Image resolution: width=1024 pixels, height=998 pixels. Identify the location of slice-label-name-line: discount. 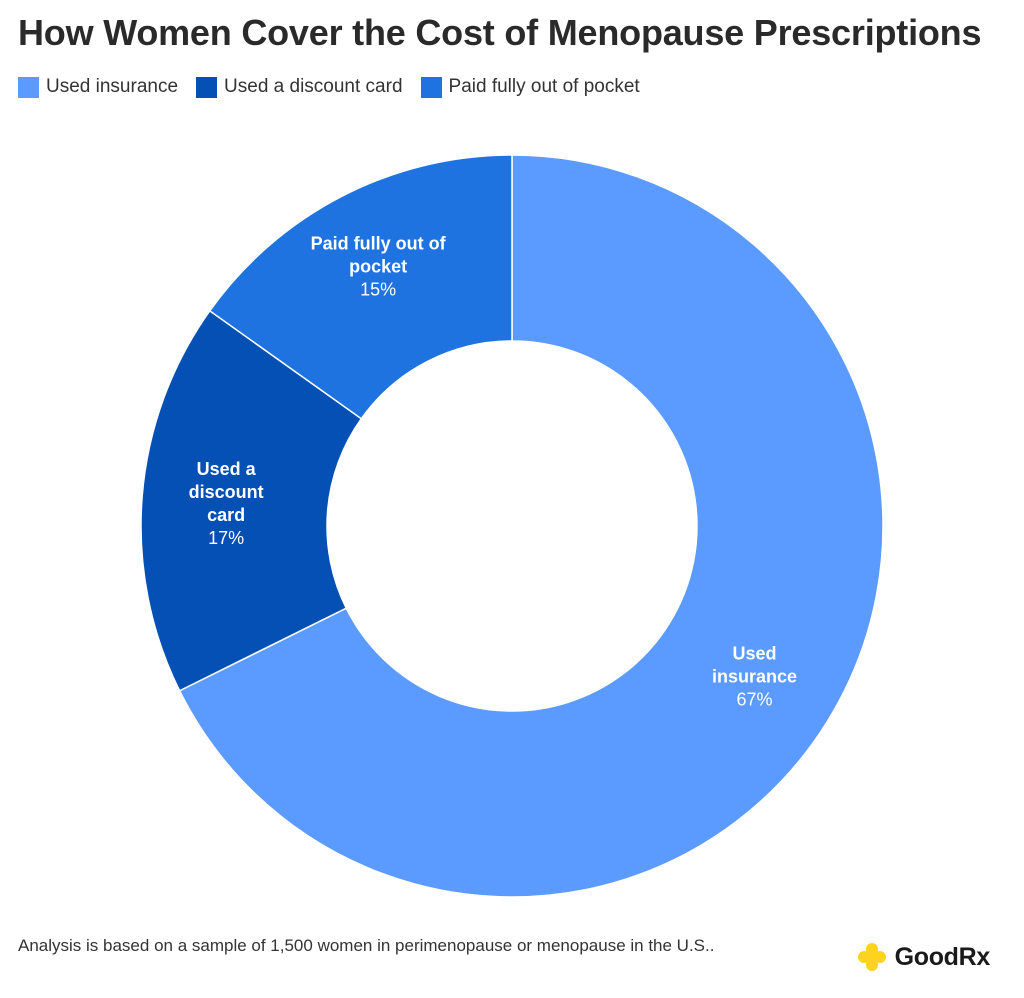
(226, 492).